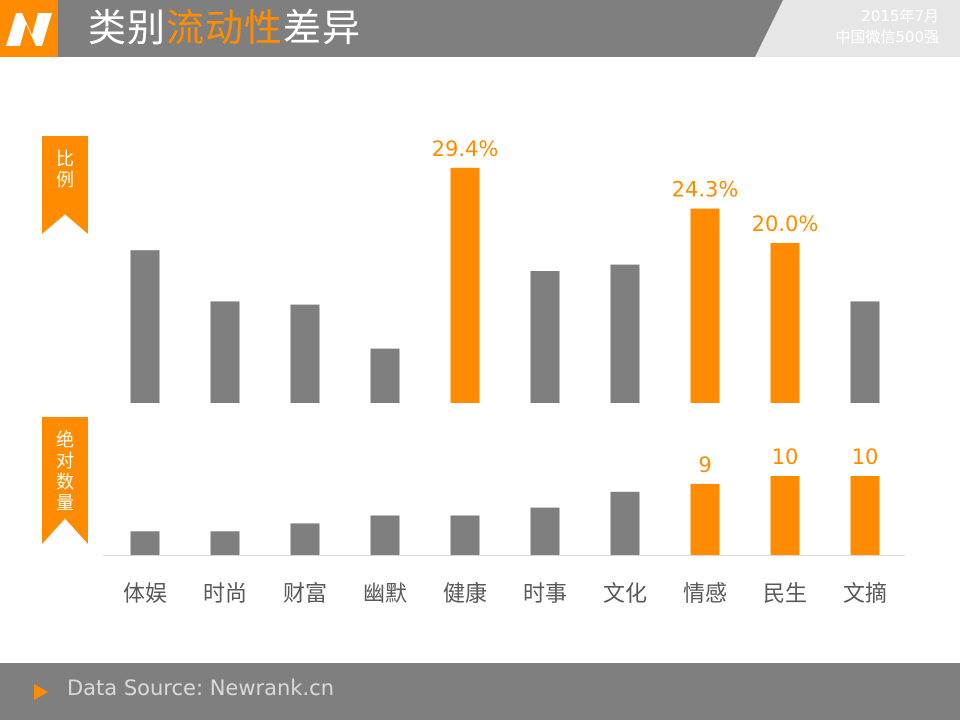  Describe the element at coordinates (225, 594) in the screenshot. I see `category-tick-label: 时尚` at that location.